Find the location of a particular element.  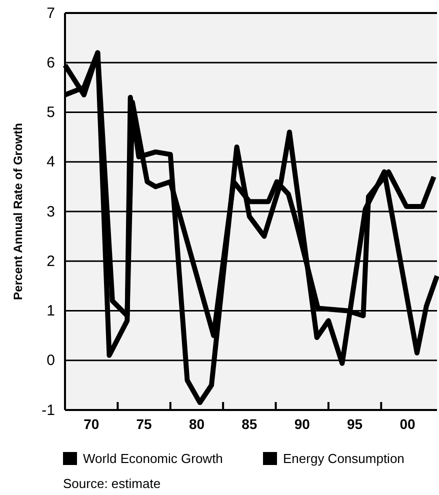

x-tick-label: 85 is located at coordinates (250, 424).